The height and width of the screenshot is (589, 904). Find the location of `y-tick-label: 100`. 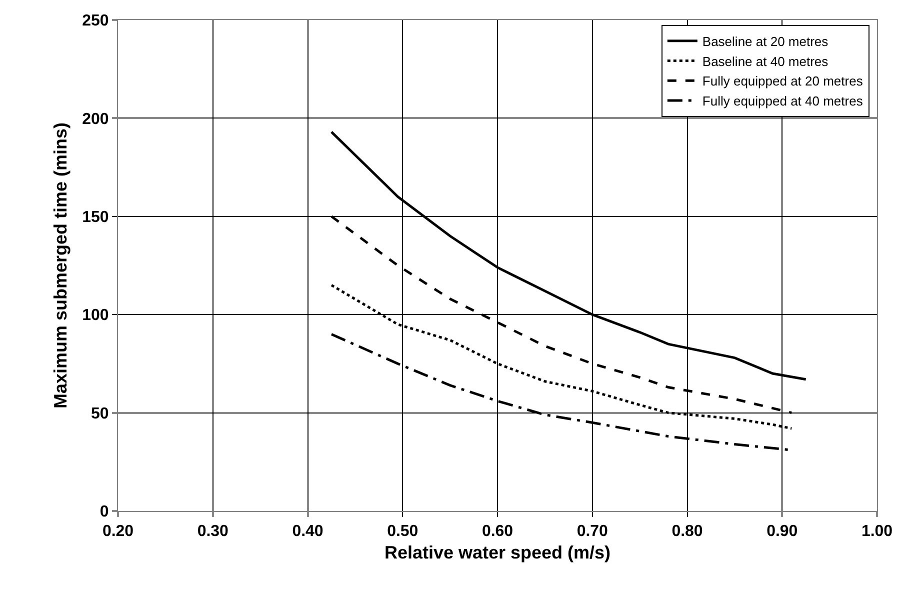

y-tick-label: 100 is located at coordinates (95, 315).